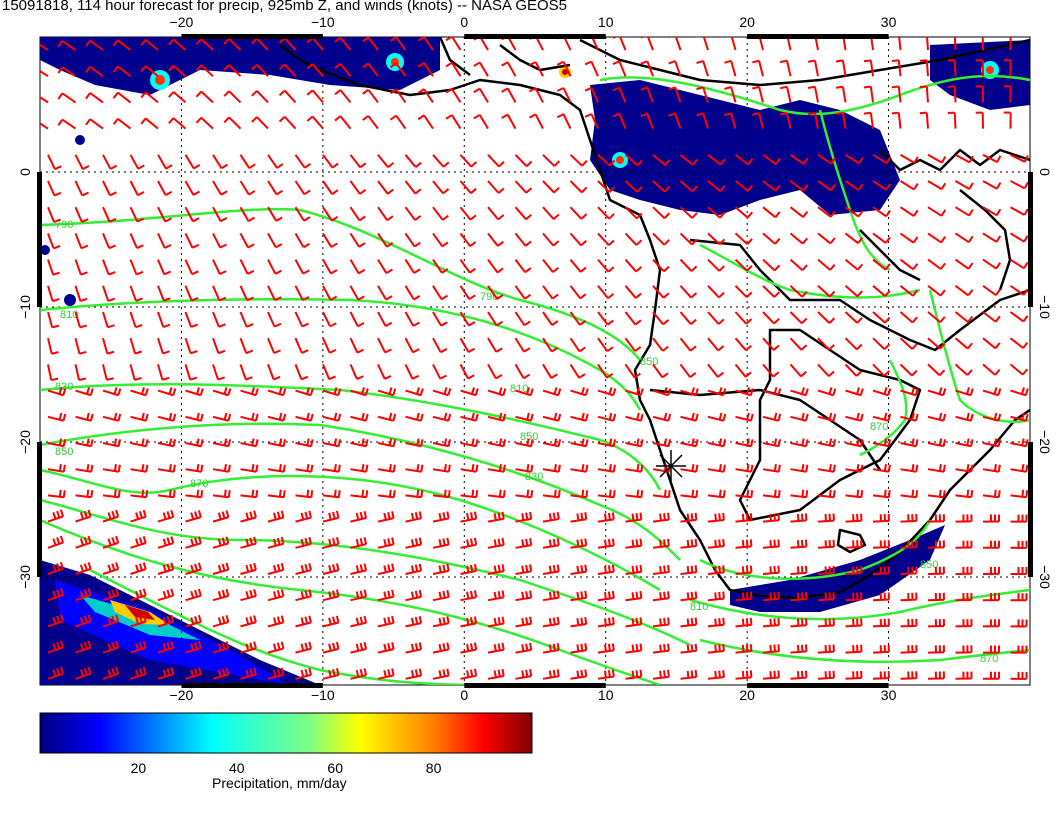 This screenshot has width=1056, height=816. I want to click on x-tick-label-bottom: 30, so click(889, 695).